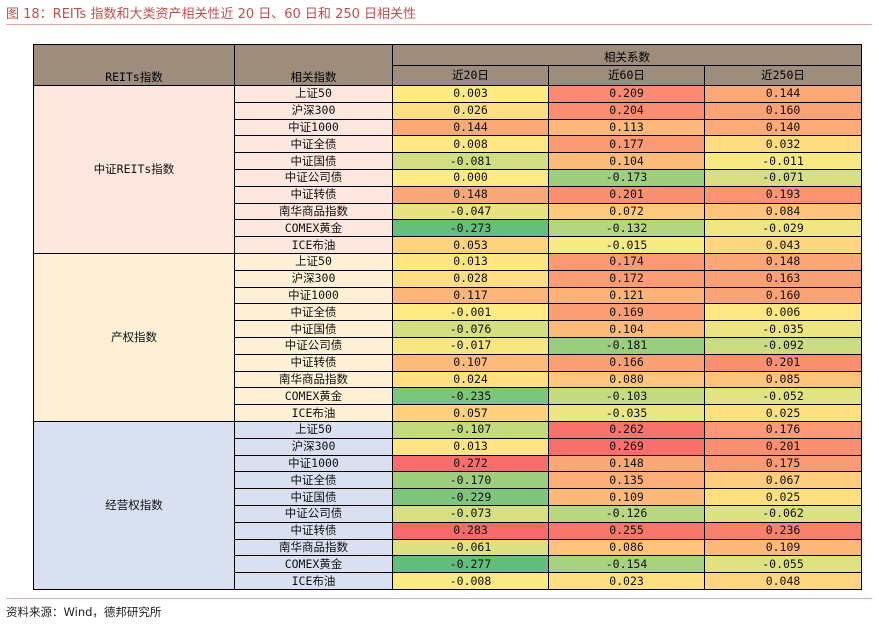 This screenshot has height=625, width=879. I want to click on table-row: 中证国债 -0.229 0.109 0.025, so click(448, 497).